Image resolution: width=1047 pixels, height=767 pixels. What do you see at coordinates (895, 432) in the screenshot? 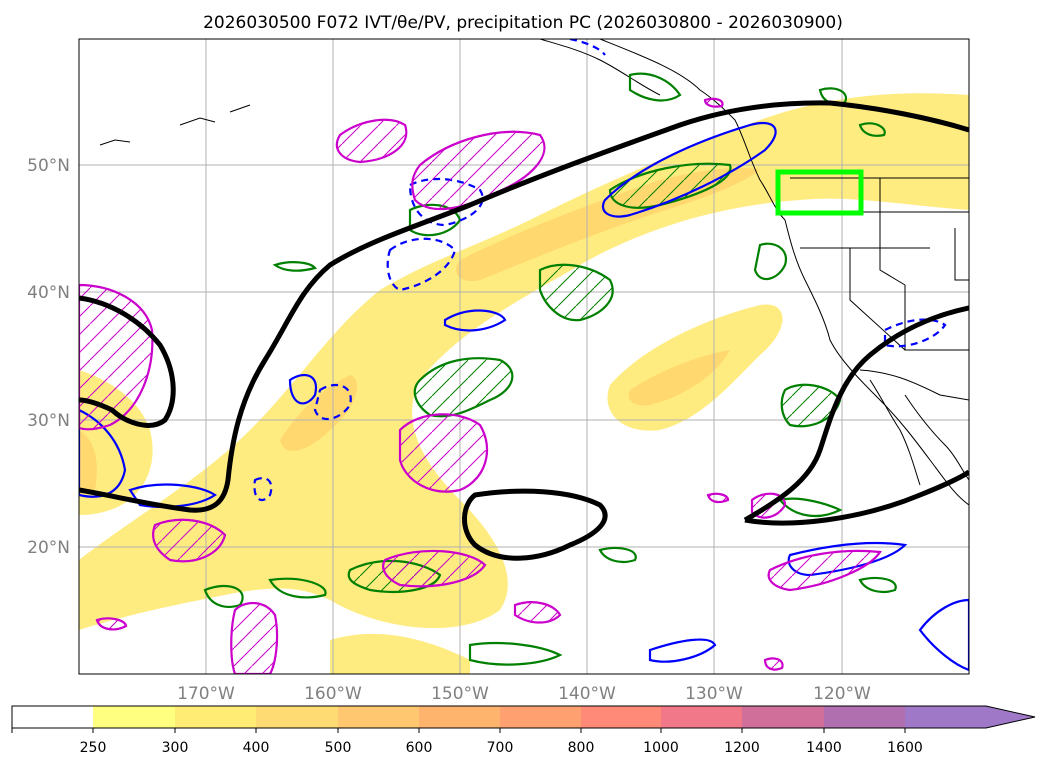
I see `coast-baja` at bounding box center [895, 432].